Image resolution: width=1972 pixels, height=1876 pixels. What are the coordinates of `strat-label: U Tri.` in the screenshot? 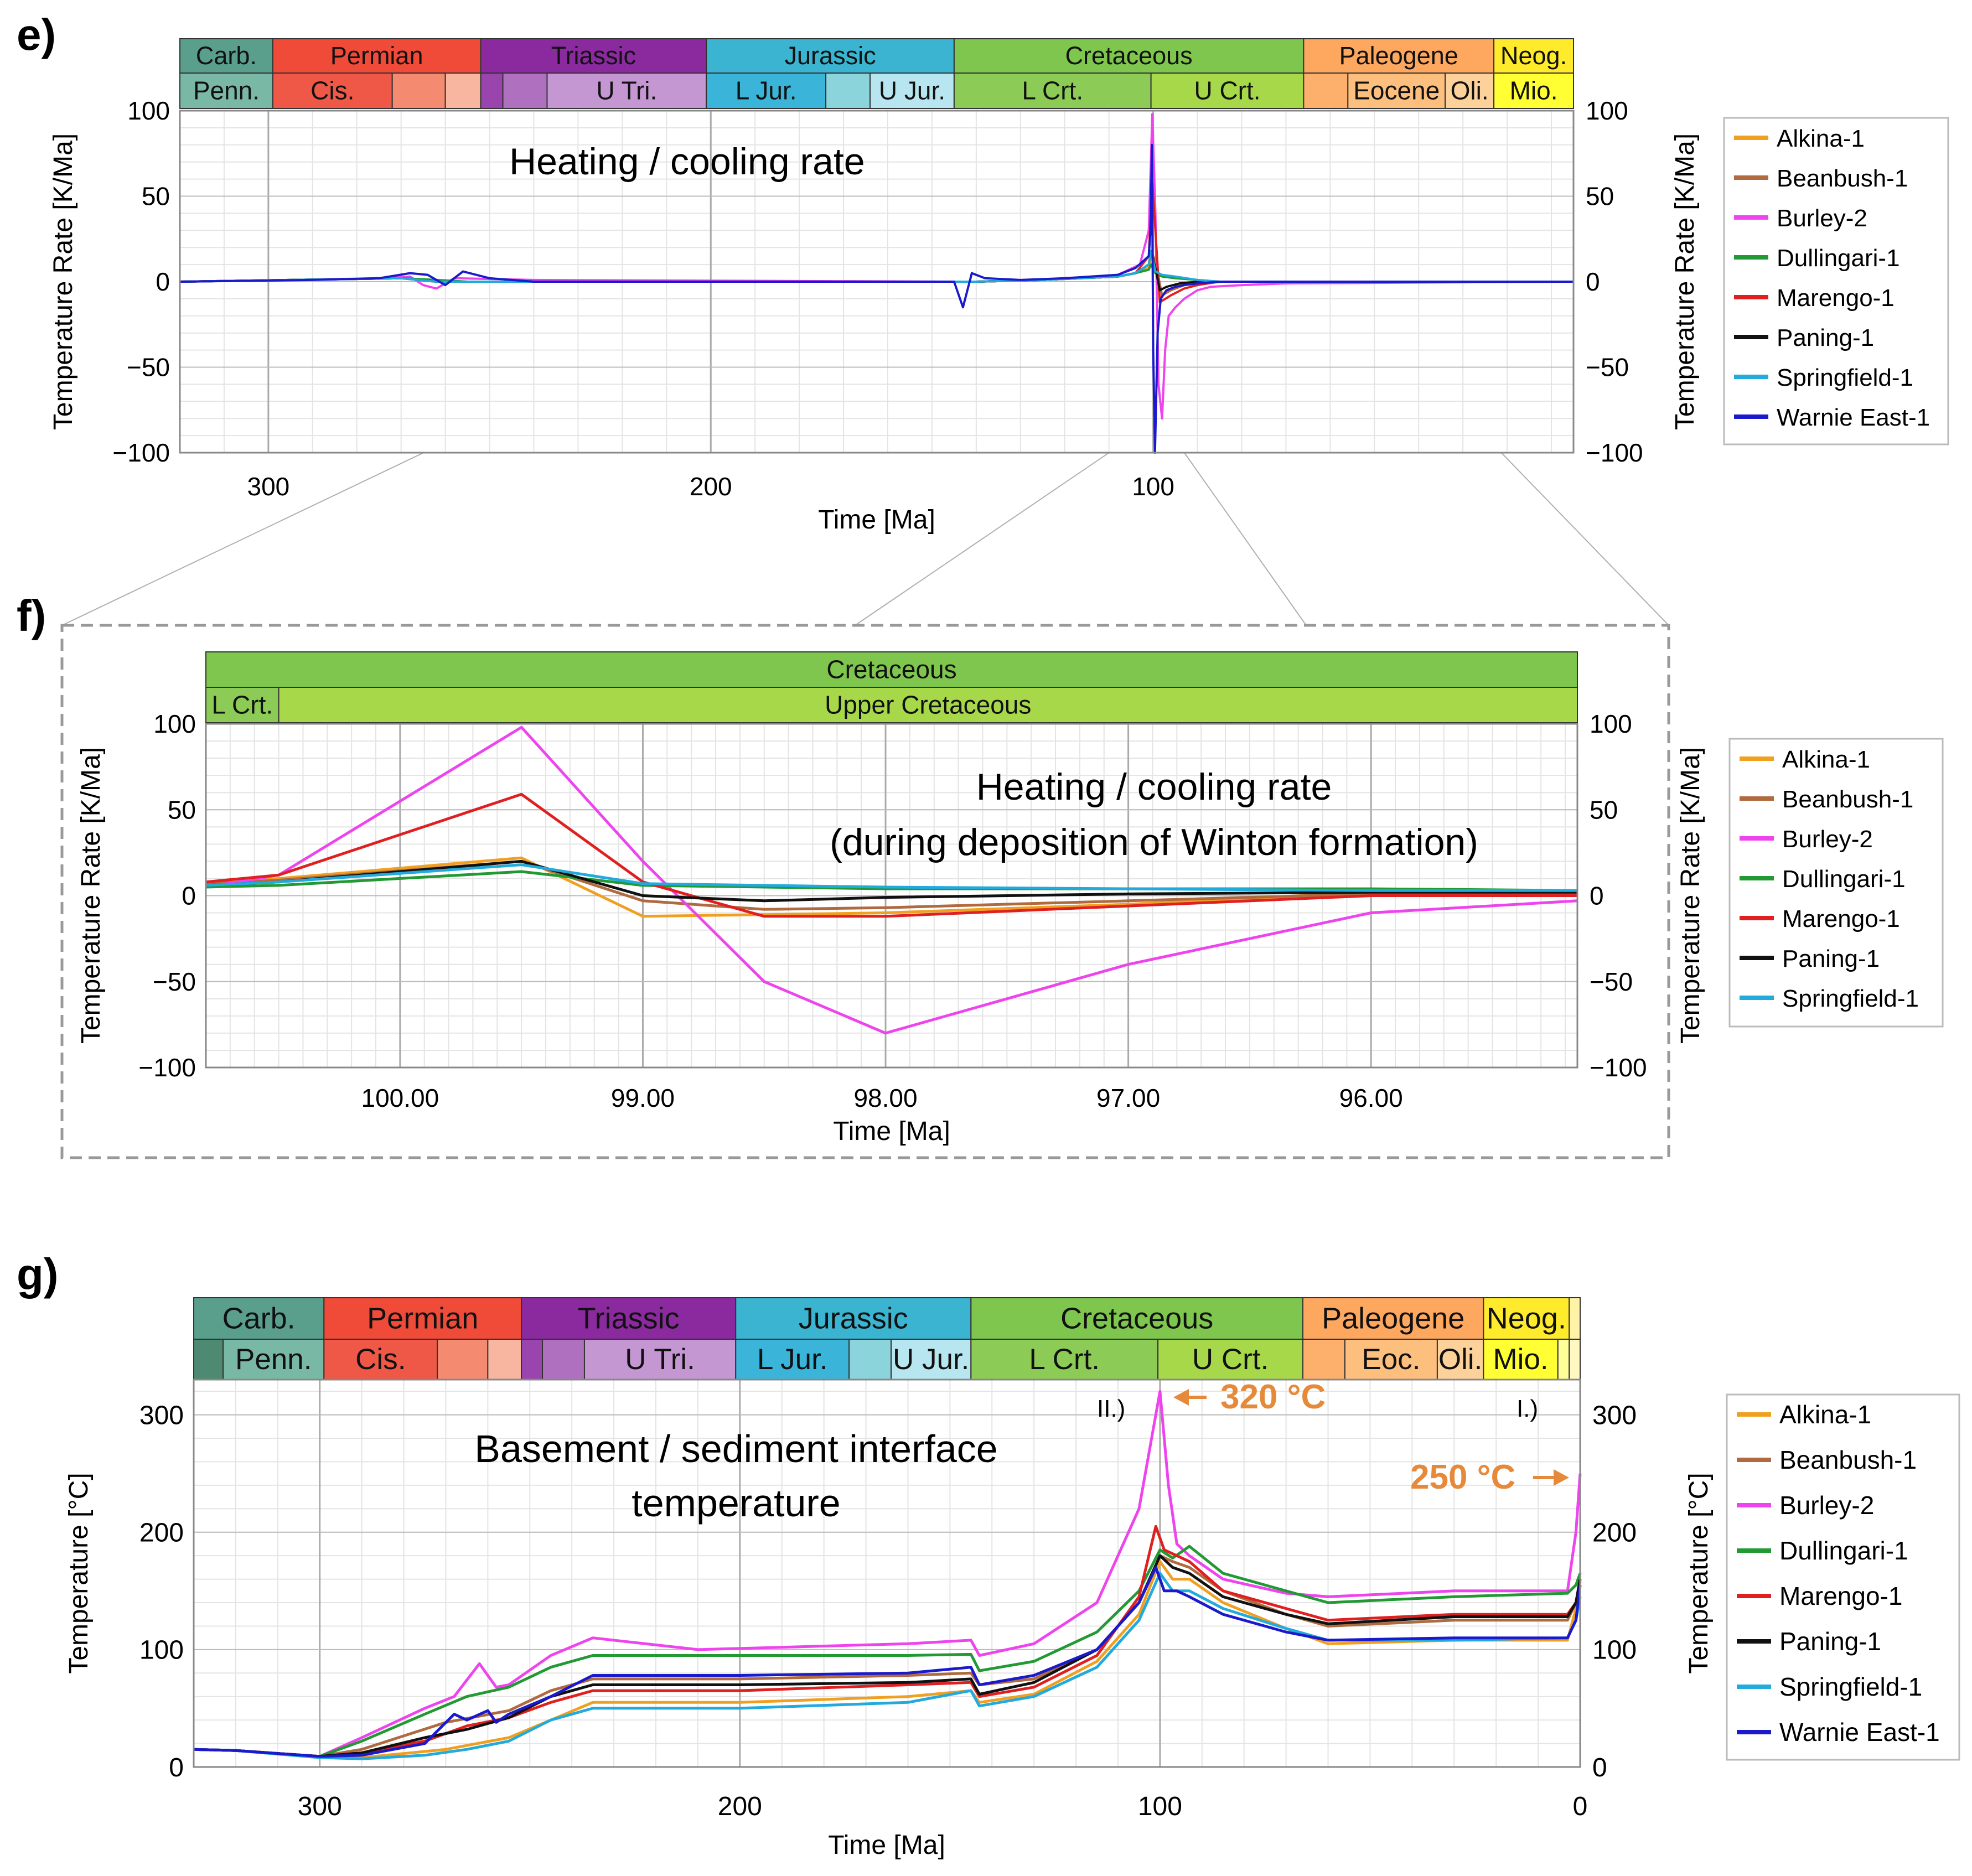 It's located at (660, 1359).